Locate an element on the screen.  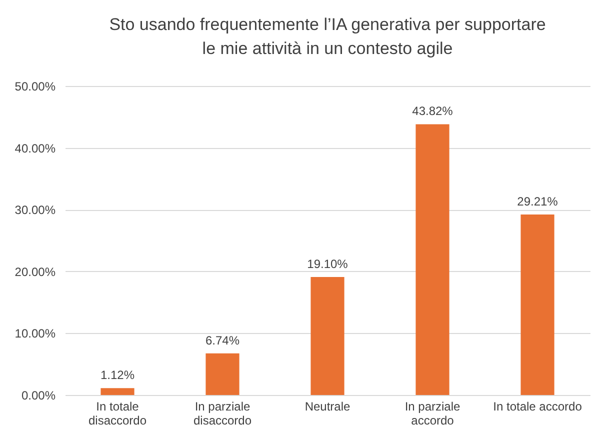
data-label: 29.21% is located at coordinates (537, 201).